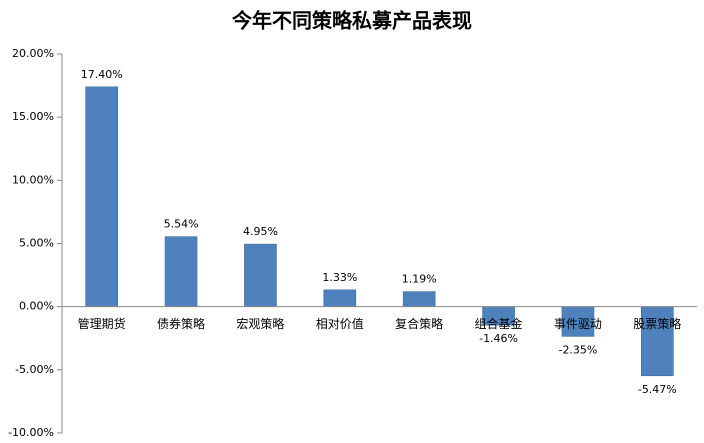  I want to click on y-tick-label: 15.00%, so click(33, 116).